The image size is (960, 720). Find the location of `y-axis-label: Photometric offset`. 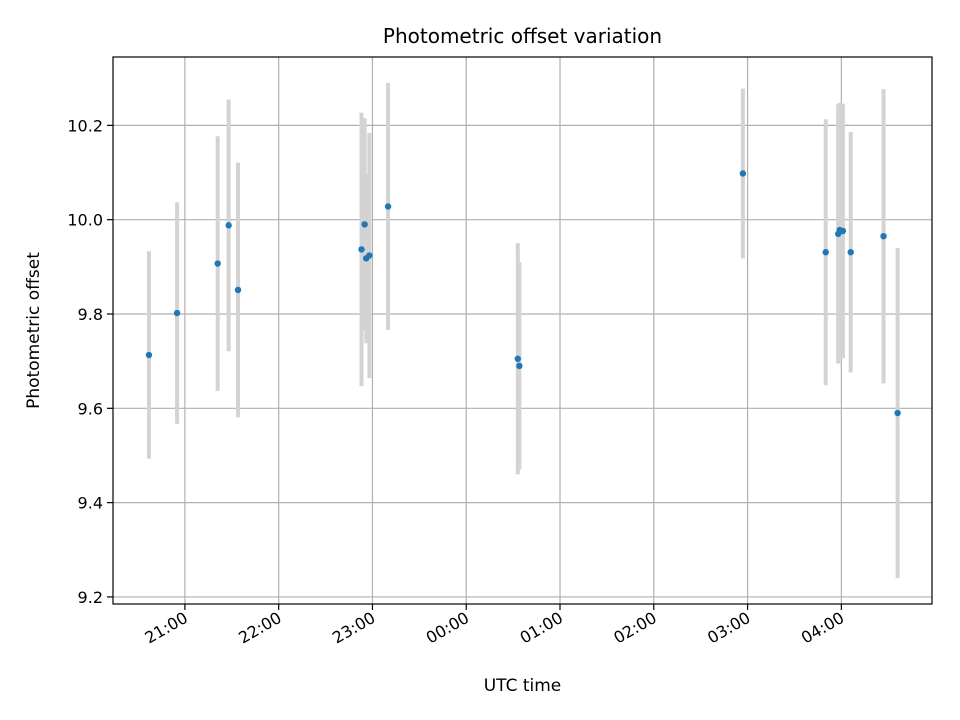

y-axis-label: Photometric offset is located at coordinates (34, 330).